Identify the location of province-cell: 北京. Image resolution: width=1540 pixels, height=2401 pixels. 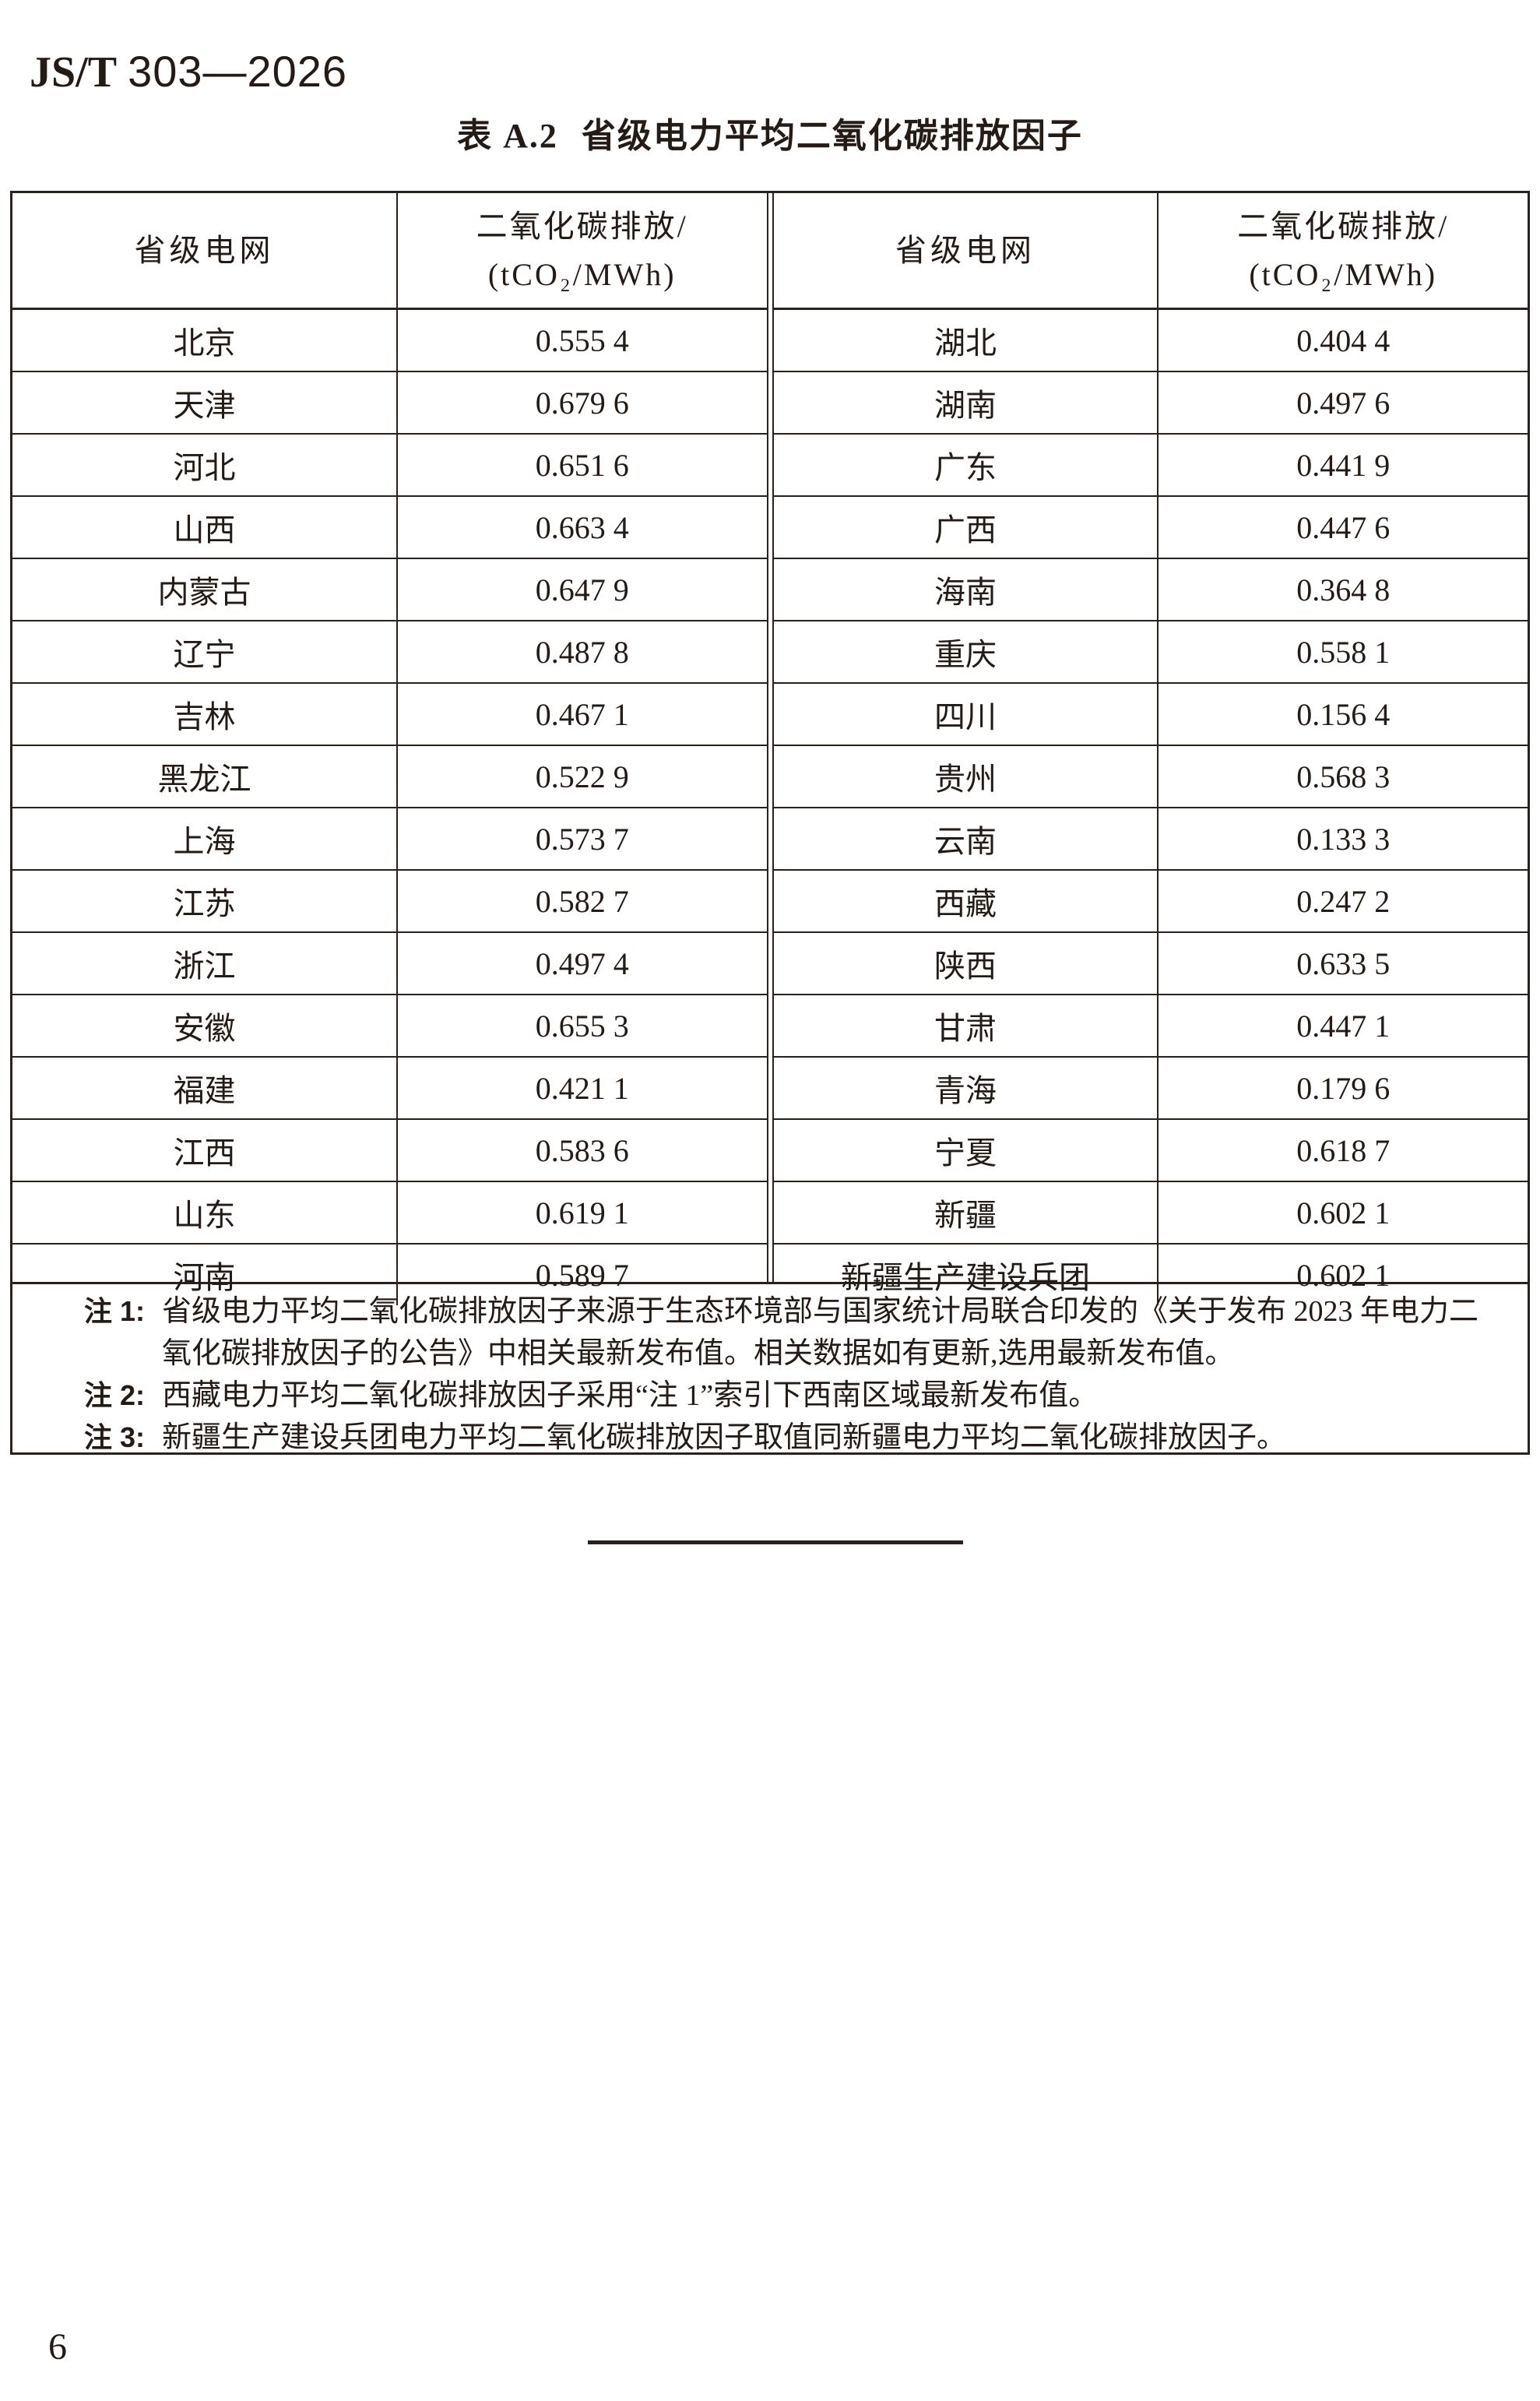
(205, 340).